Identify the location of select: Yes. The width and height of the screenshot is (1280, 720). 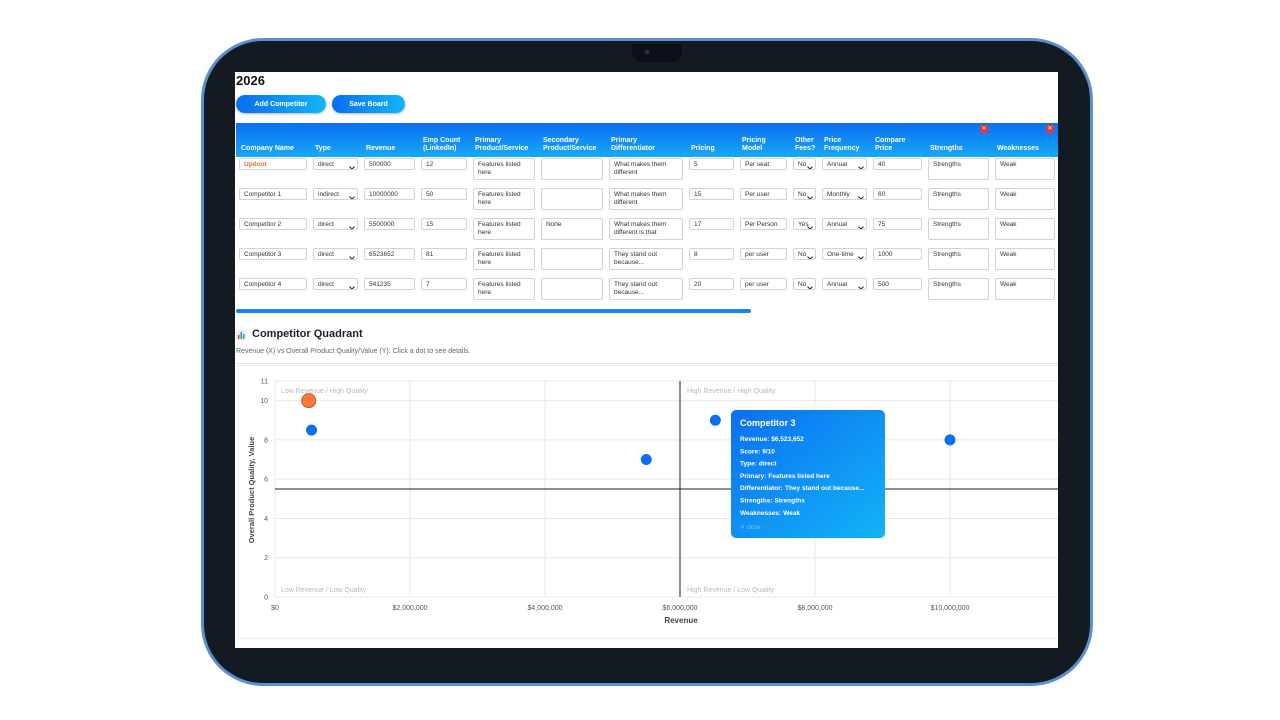
(804, 224).